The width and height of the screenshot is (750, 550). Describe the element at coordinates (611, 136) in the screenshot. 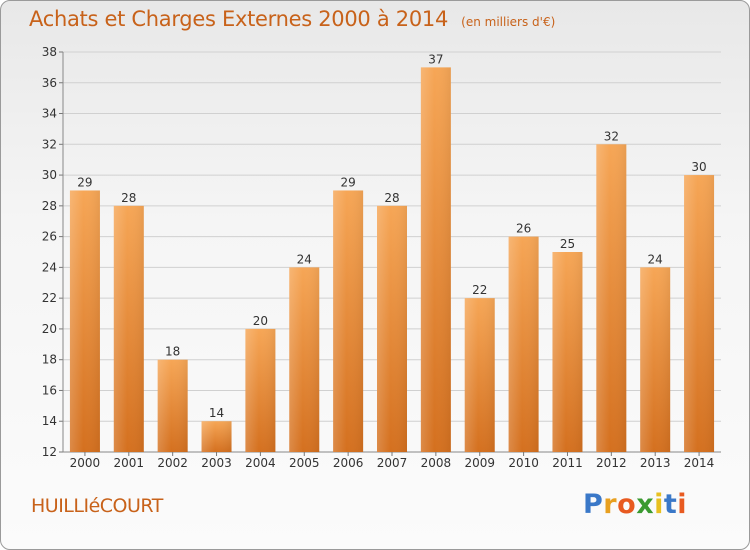

I see `bar-value-label: 32` at that location.